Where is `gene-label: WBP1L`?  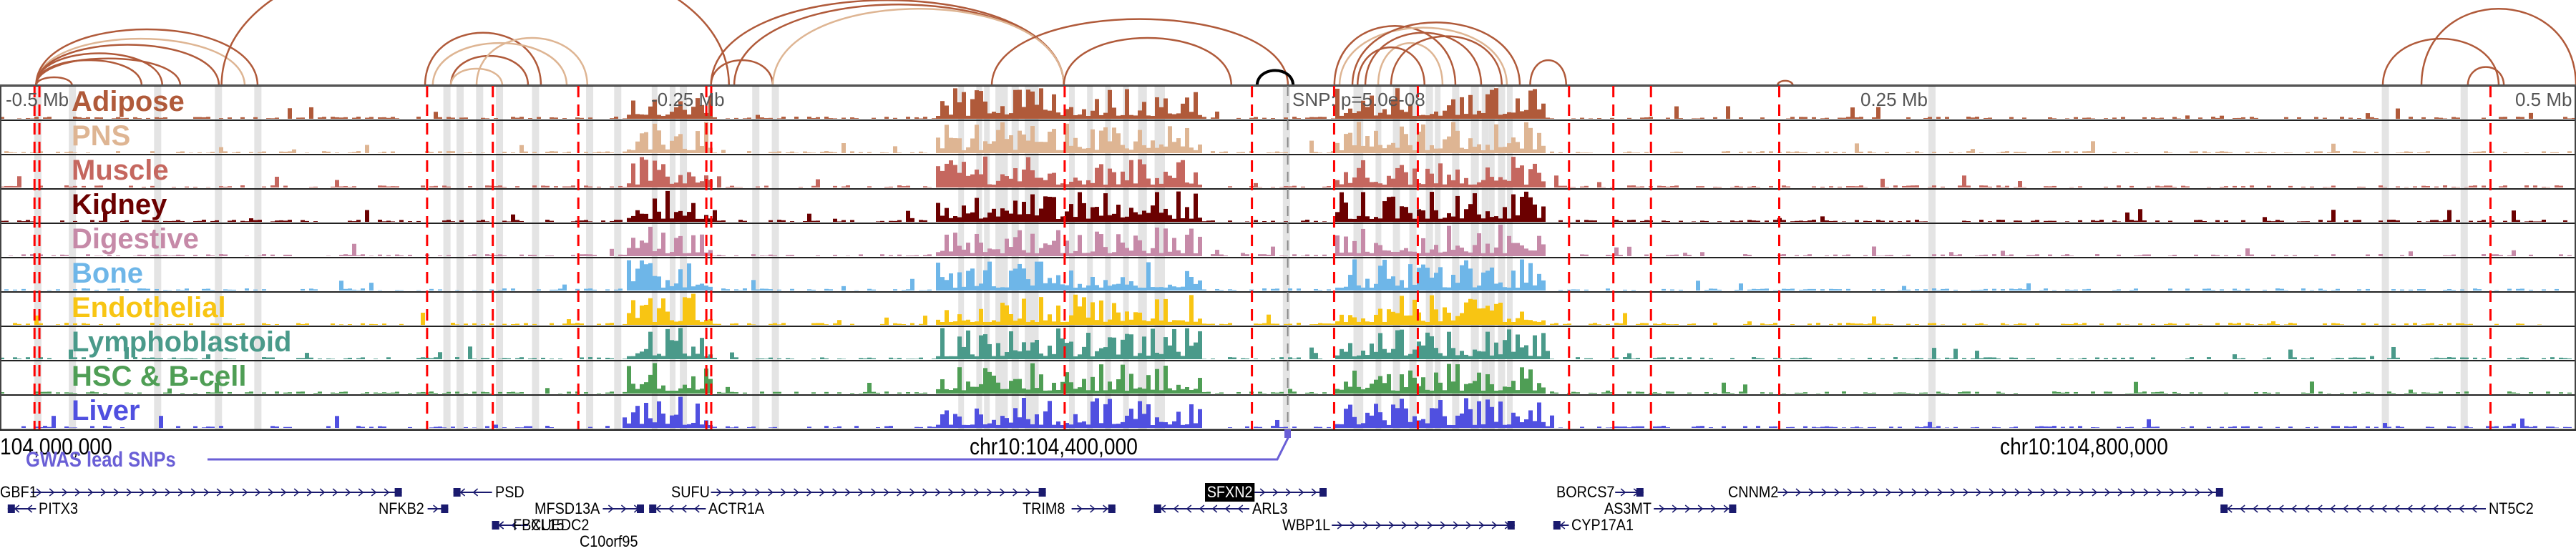
gene-label: WBP1L is located at coordinates (1306, 525).